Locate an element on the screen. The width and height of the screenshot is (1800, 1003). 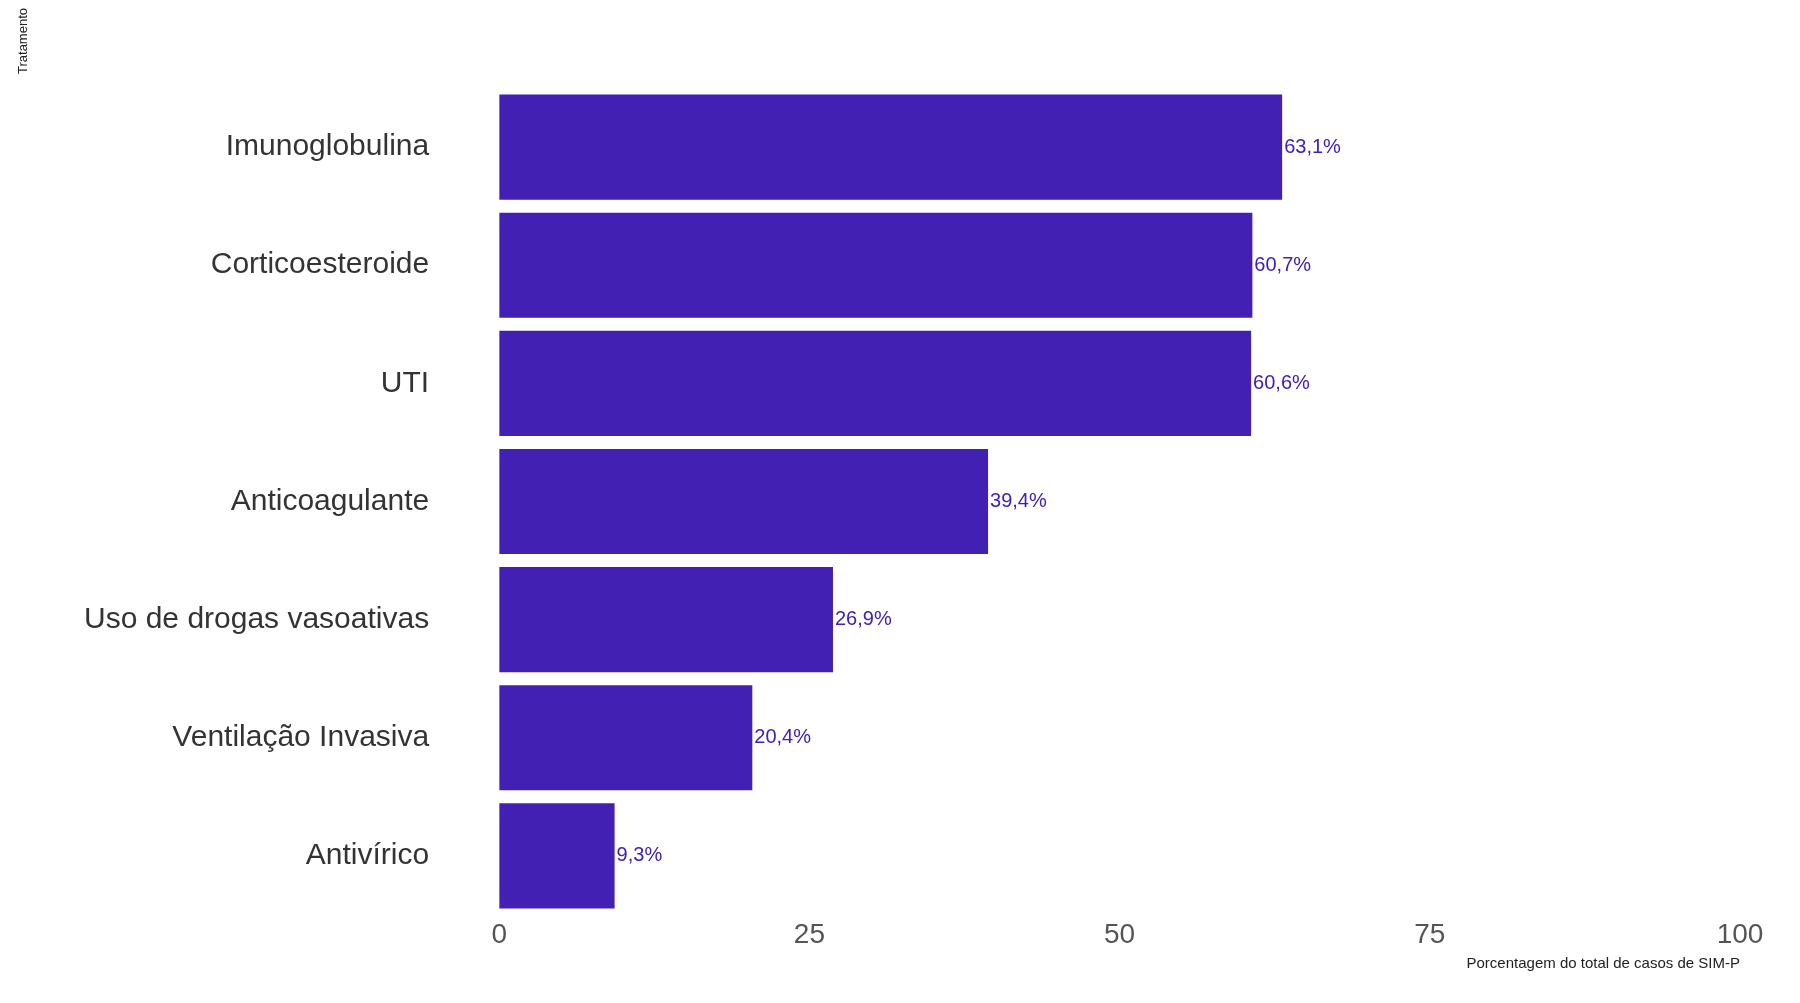
x-tick-label: 0 is located at coordinates (499, 933).